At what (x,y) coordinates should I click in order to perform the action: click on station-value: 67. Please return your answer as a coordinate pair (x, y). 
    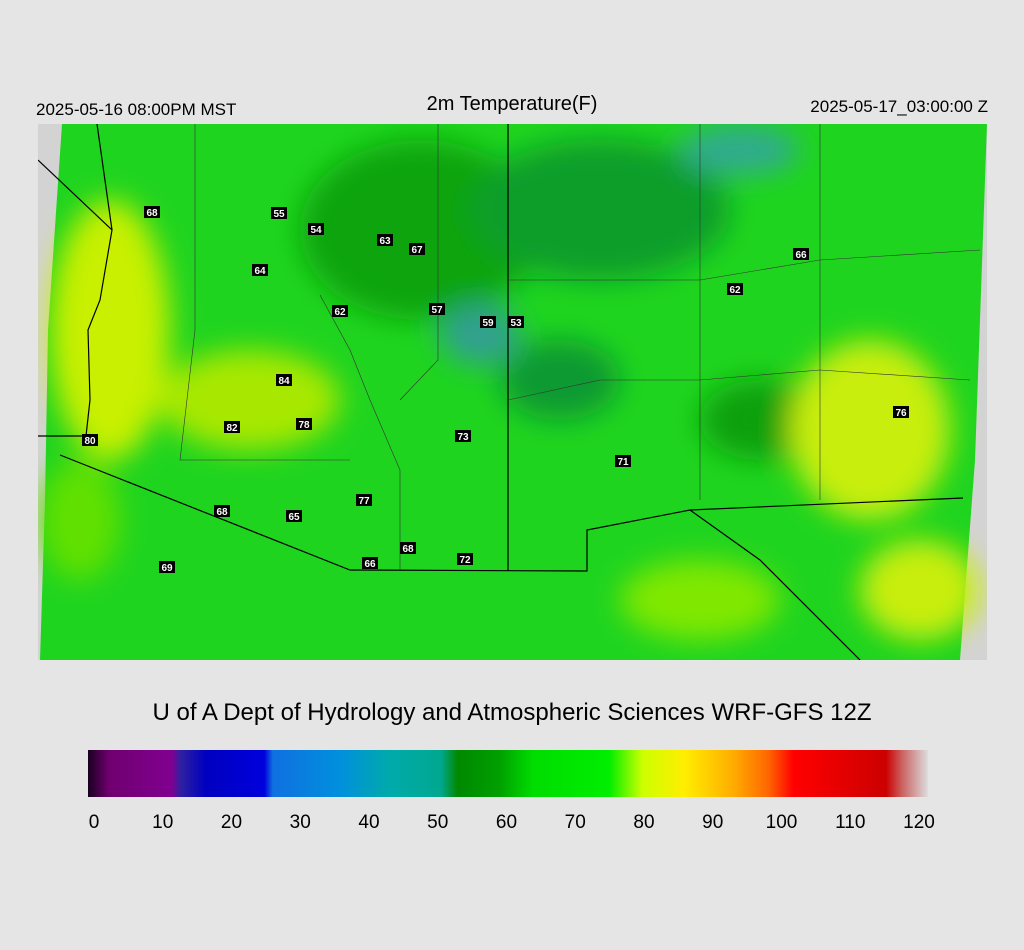
    Looking at the image, I should click on (417, 250).